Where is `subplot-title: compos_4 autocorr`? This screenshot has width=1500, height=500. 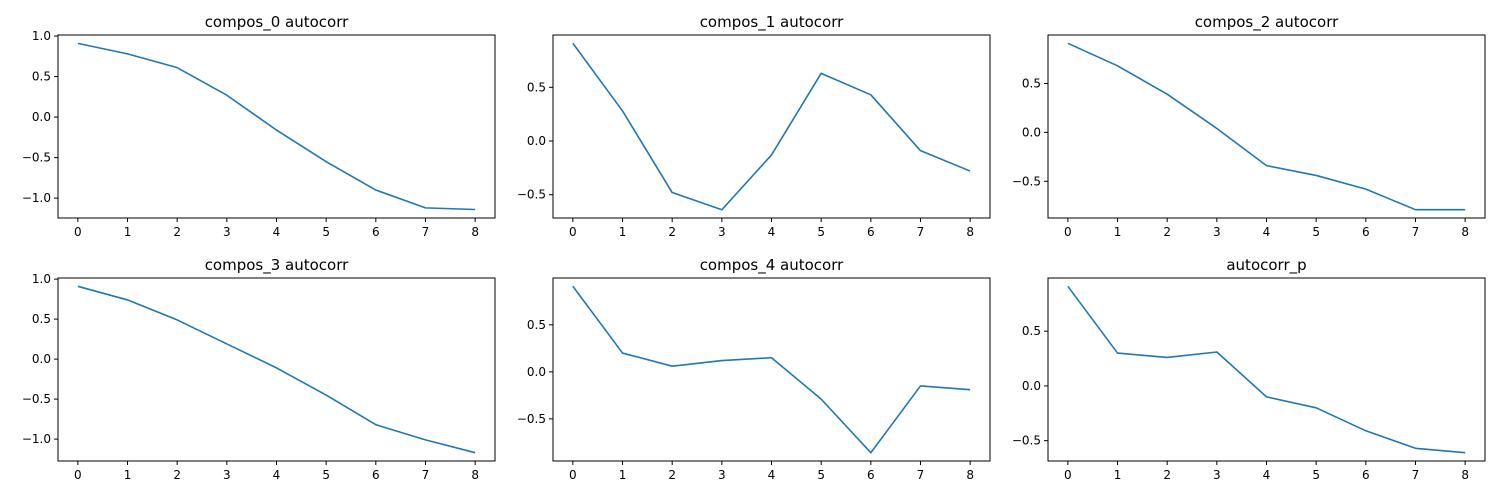
subplot-title: compos_4 autocorr is located at coordinates (772, 265).